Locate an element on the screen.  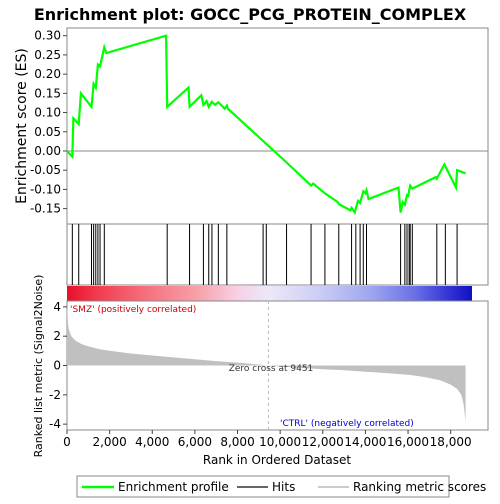
legend-label-profile: Enrichment profile is located at coordinates (173, 487).